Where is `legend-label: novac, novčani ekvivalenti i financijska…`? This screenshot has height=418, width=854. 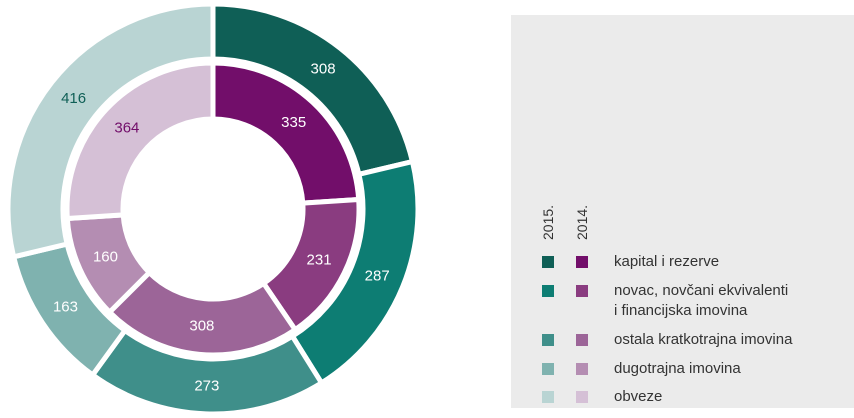
legend-label: novac, novčani ekvivalenti i financijska… is located at coordinates (701, 300).